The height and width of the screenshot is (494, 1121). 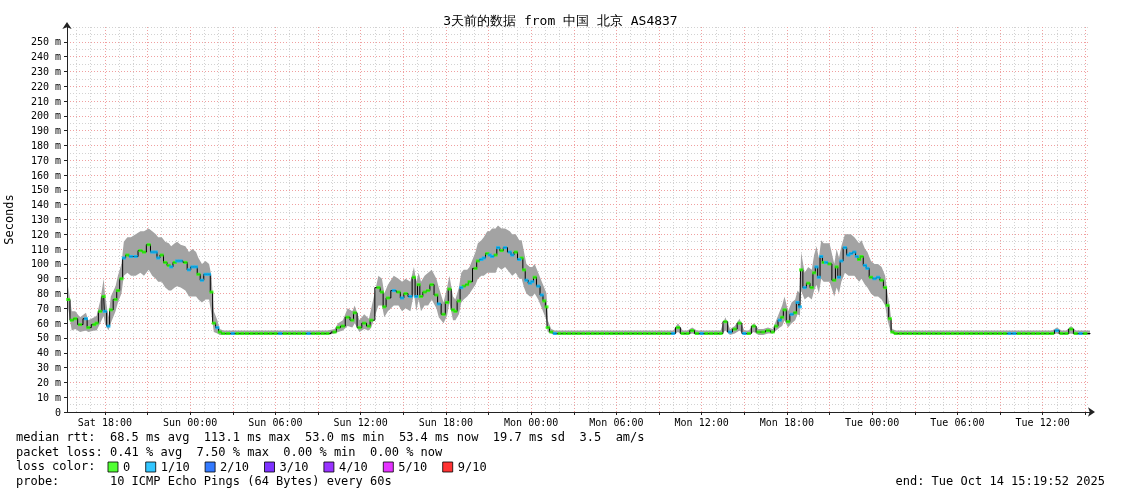 What do you see at coordinates (445, 422) in the screenshot?
I see `x-tick-label: Sun 18:00` at bounding box center [445, 422].